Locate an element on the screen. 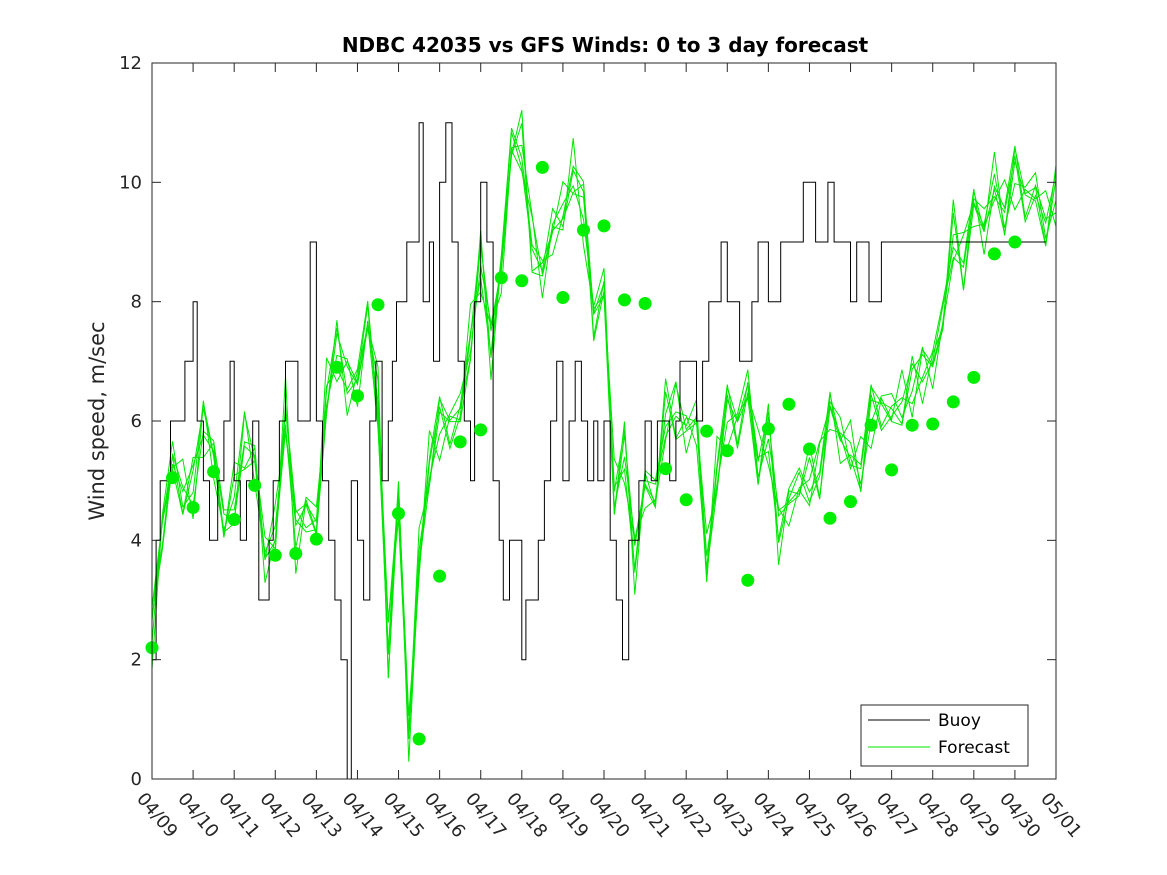  legend: Buoy Forecast is located at coordinates (944, 735).